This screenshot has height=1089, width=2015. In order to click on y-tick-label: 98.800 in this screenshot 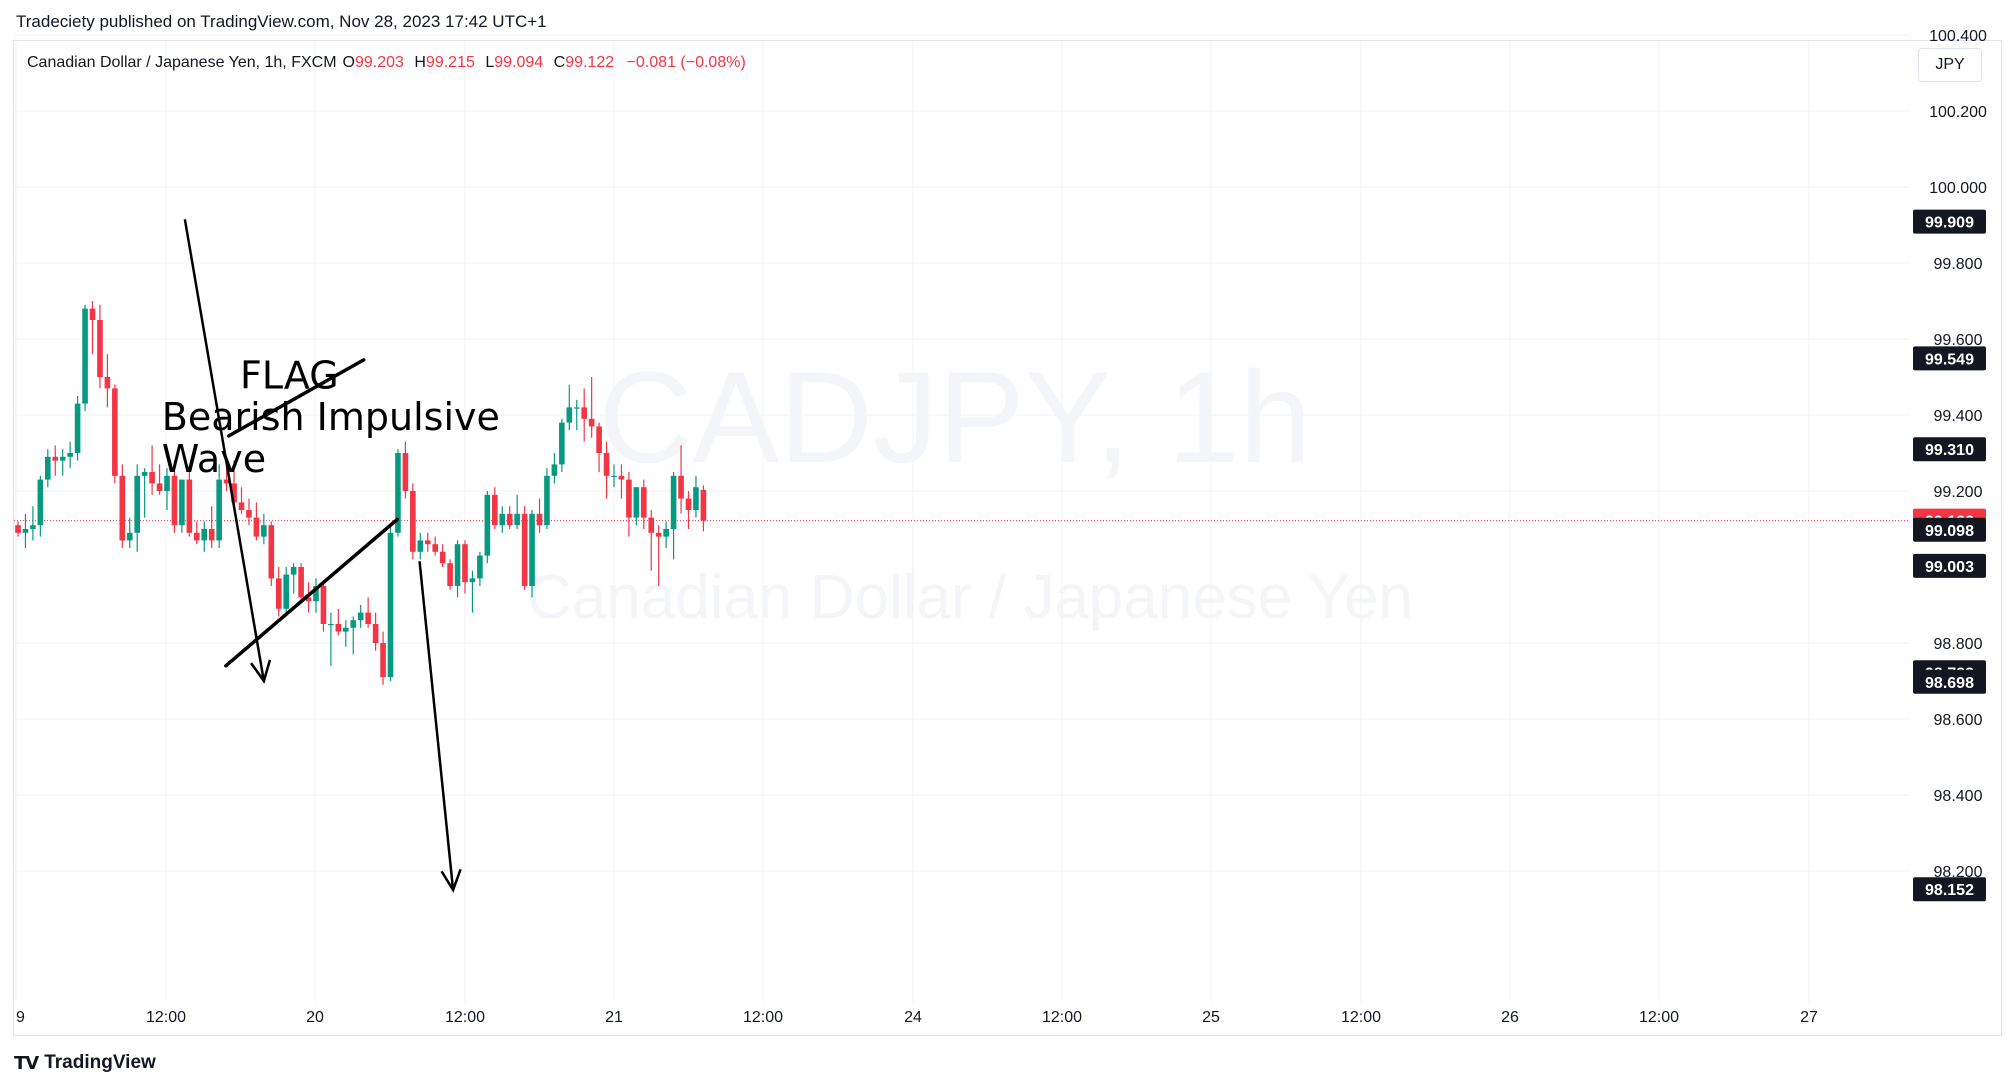, I will do `click(1958, 644)`.